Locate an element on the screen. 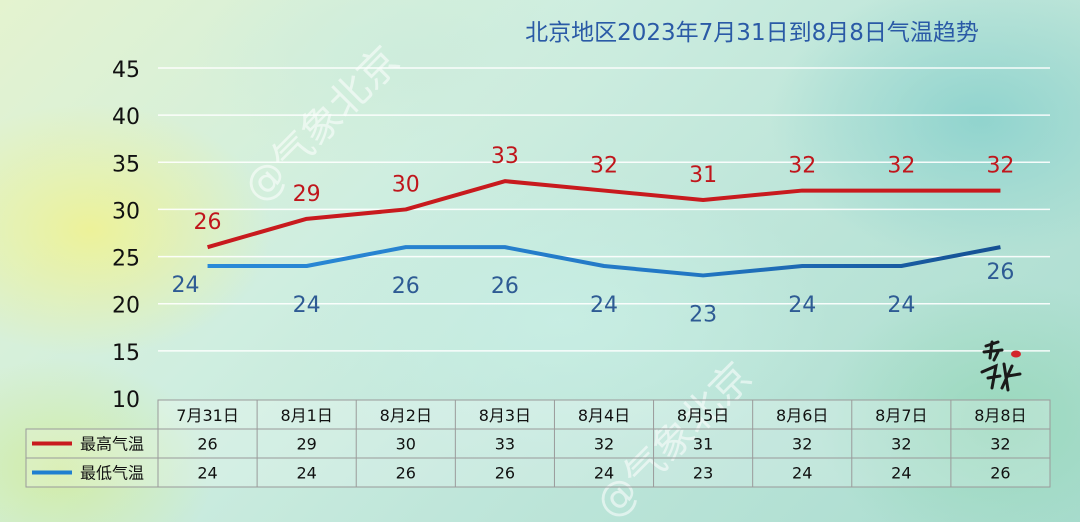 This screenshot has width=1080, height=522. table-value: 29 is located at coordinates (306, 444).